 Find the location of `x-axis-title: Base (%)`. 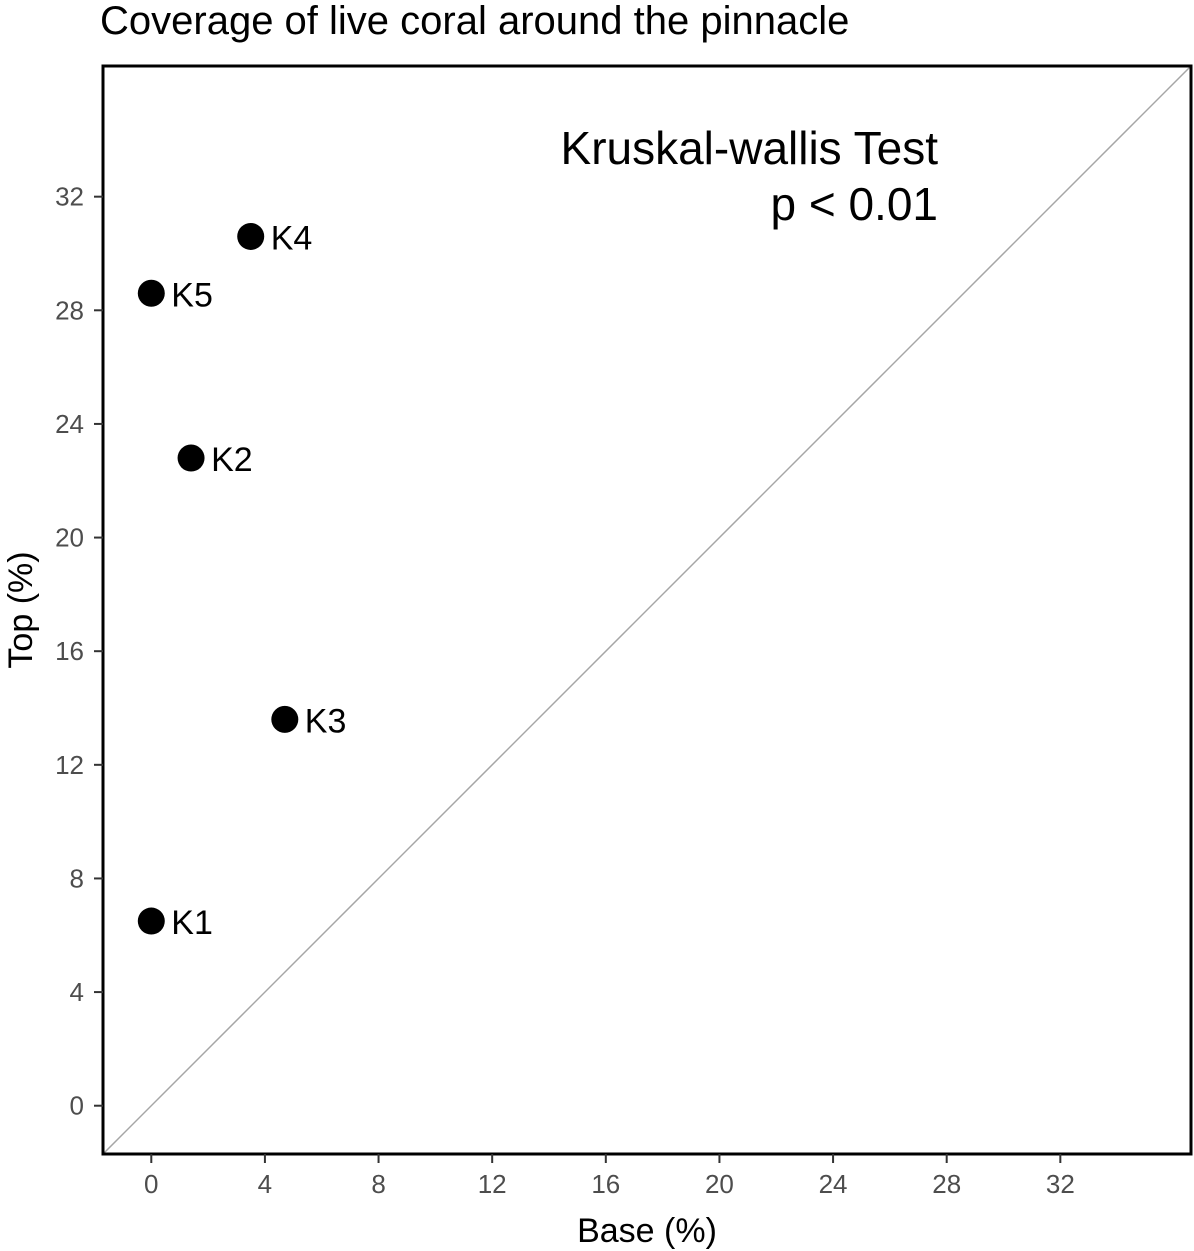

x-axis-title: Base (%) is located at coordinates (647, 1231).